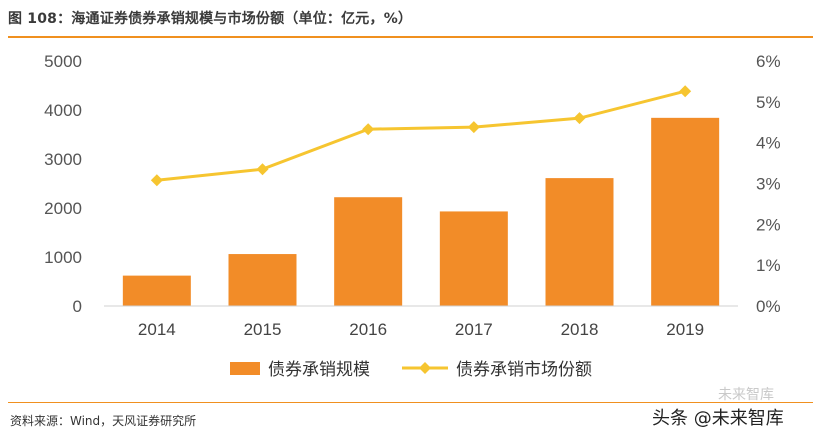  I want to click on market-share-line, so click(421, 135).